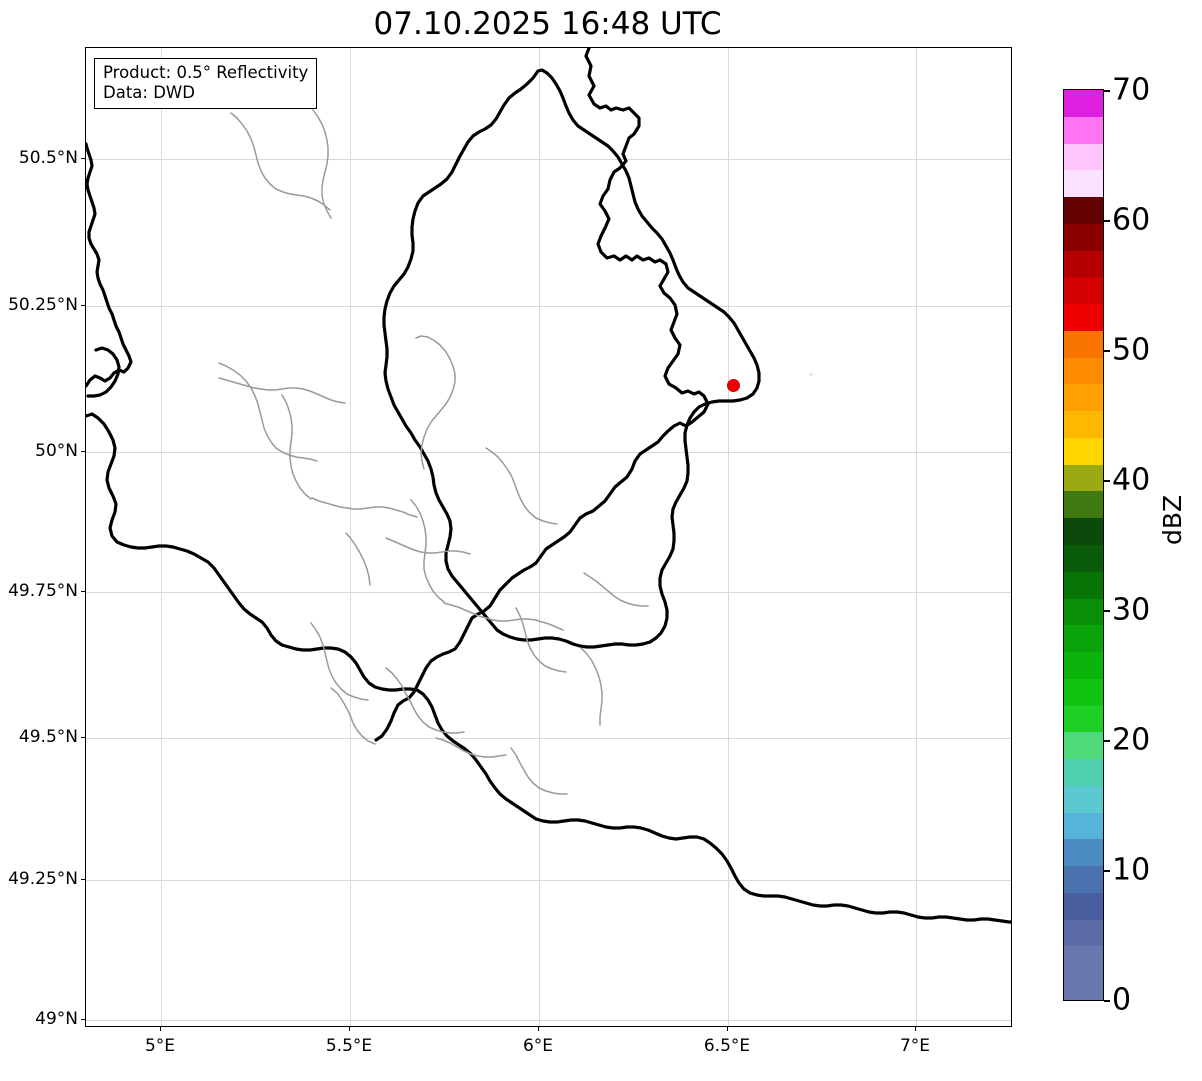 The width and height of the screenshot is (1202, 1081). Describe the element at coordinates (56, 451) in the screenshot. I see `ytick-label-50N: 50°N` at that location.